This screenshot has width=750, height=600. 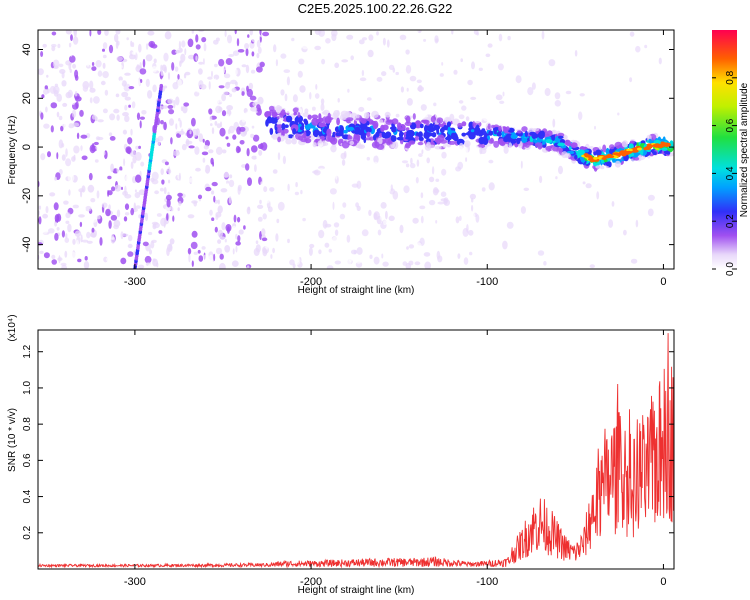 What do you see at coordinates (730, 77) in the screenshot?
I see `colorbar-tick-label: 0.8` at bounding box center [730, 77].